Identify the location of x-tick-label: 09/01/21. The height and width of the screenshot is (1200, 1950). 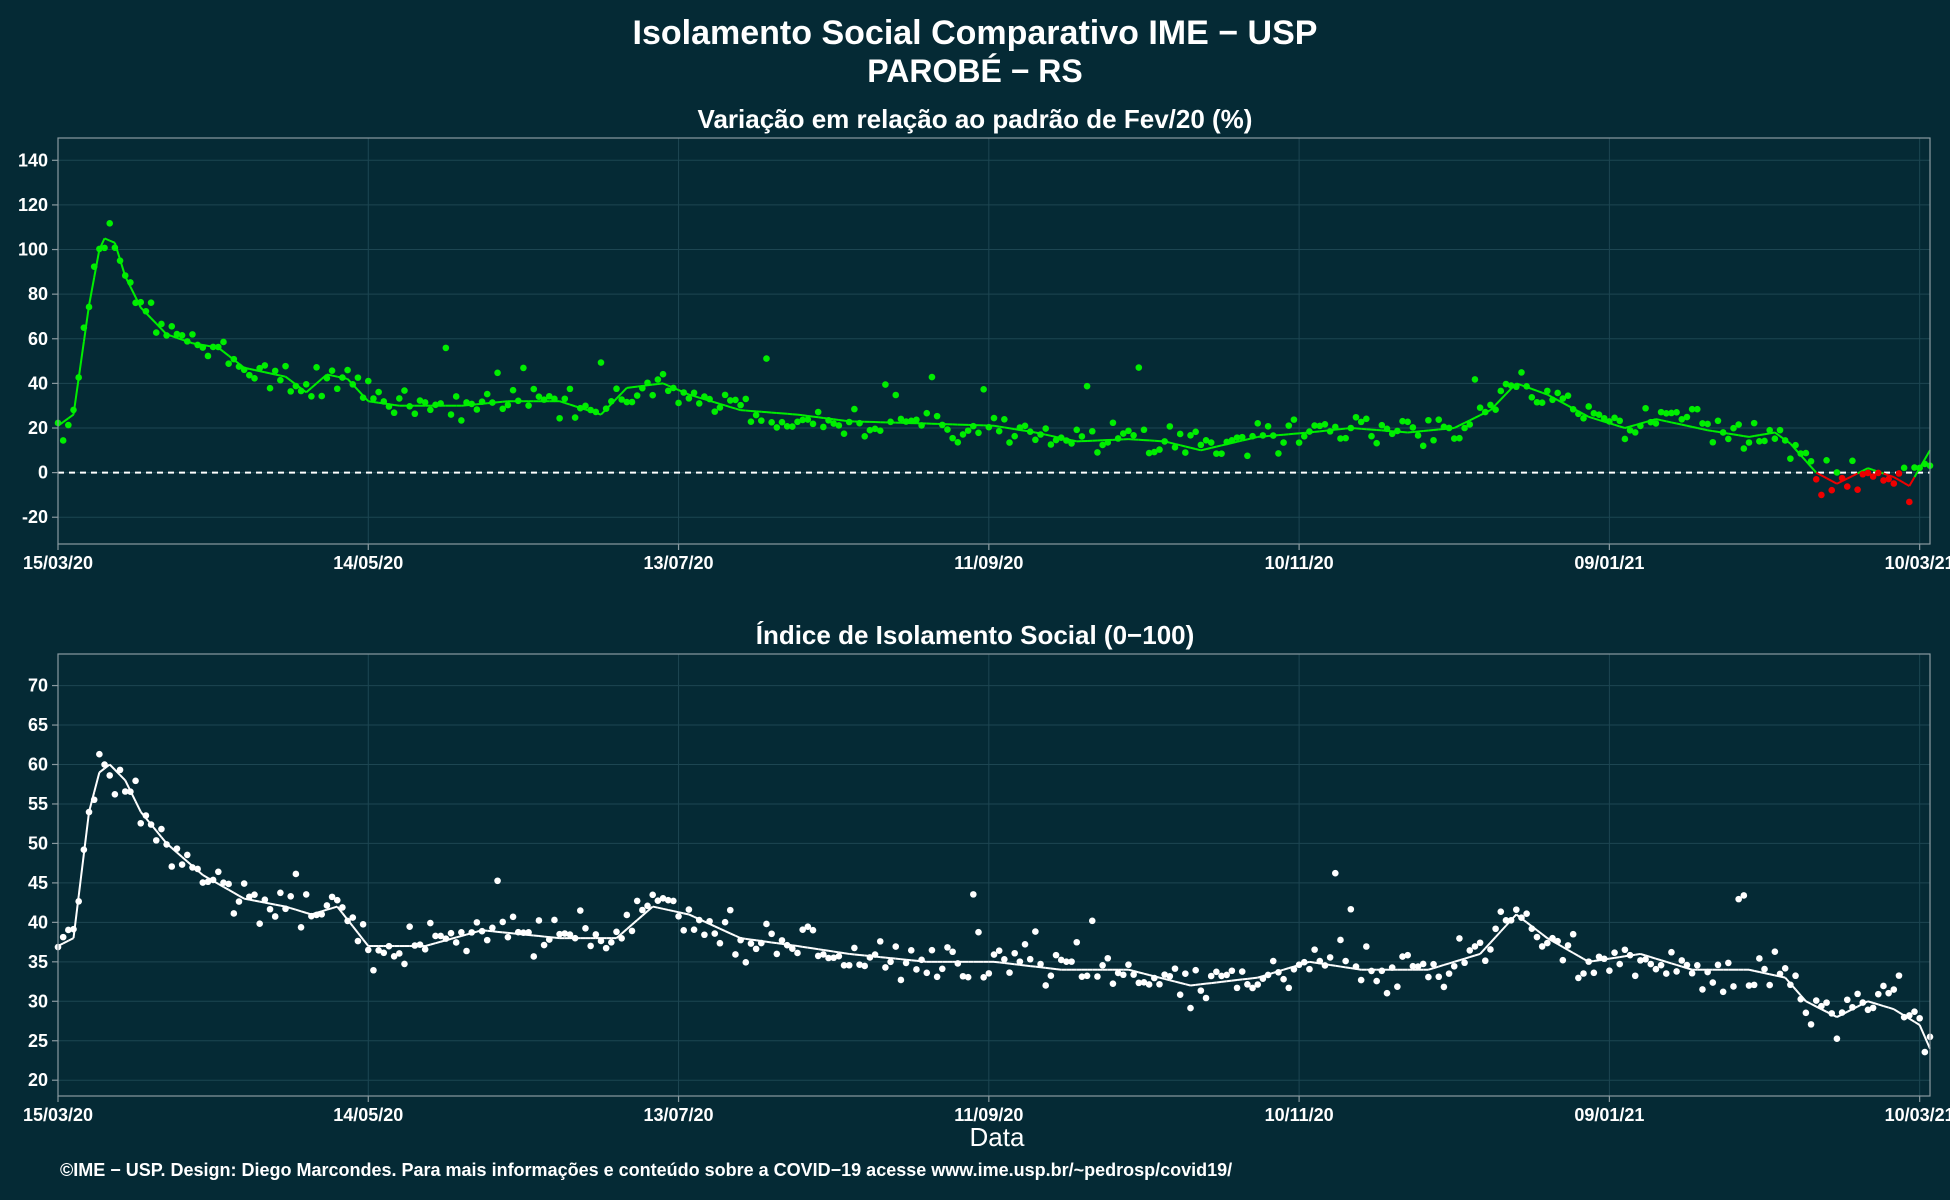
(1609, 563).